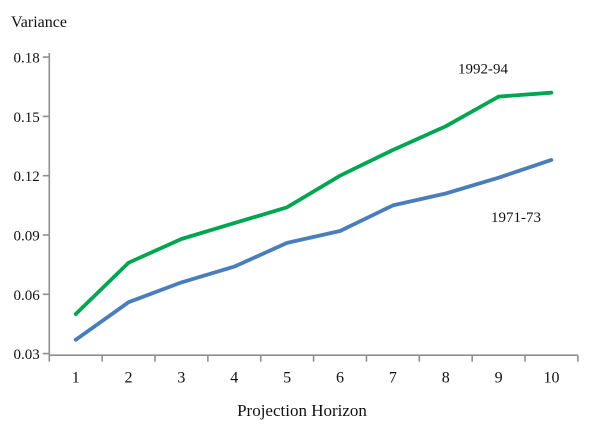 The height and width of the screenshot is (437, 600). Describe the element at coordinates (302, 410) in the screenshot. I see `x-axis-title: Projection Horizon` at that location.